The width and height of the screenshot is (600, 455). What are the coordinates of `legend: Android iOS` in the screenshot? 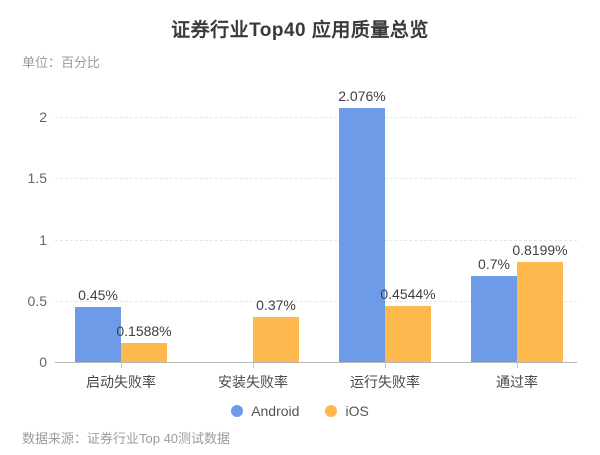 It's located at (300, 411).